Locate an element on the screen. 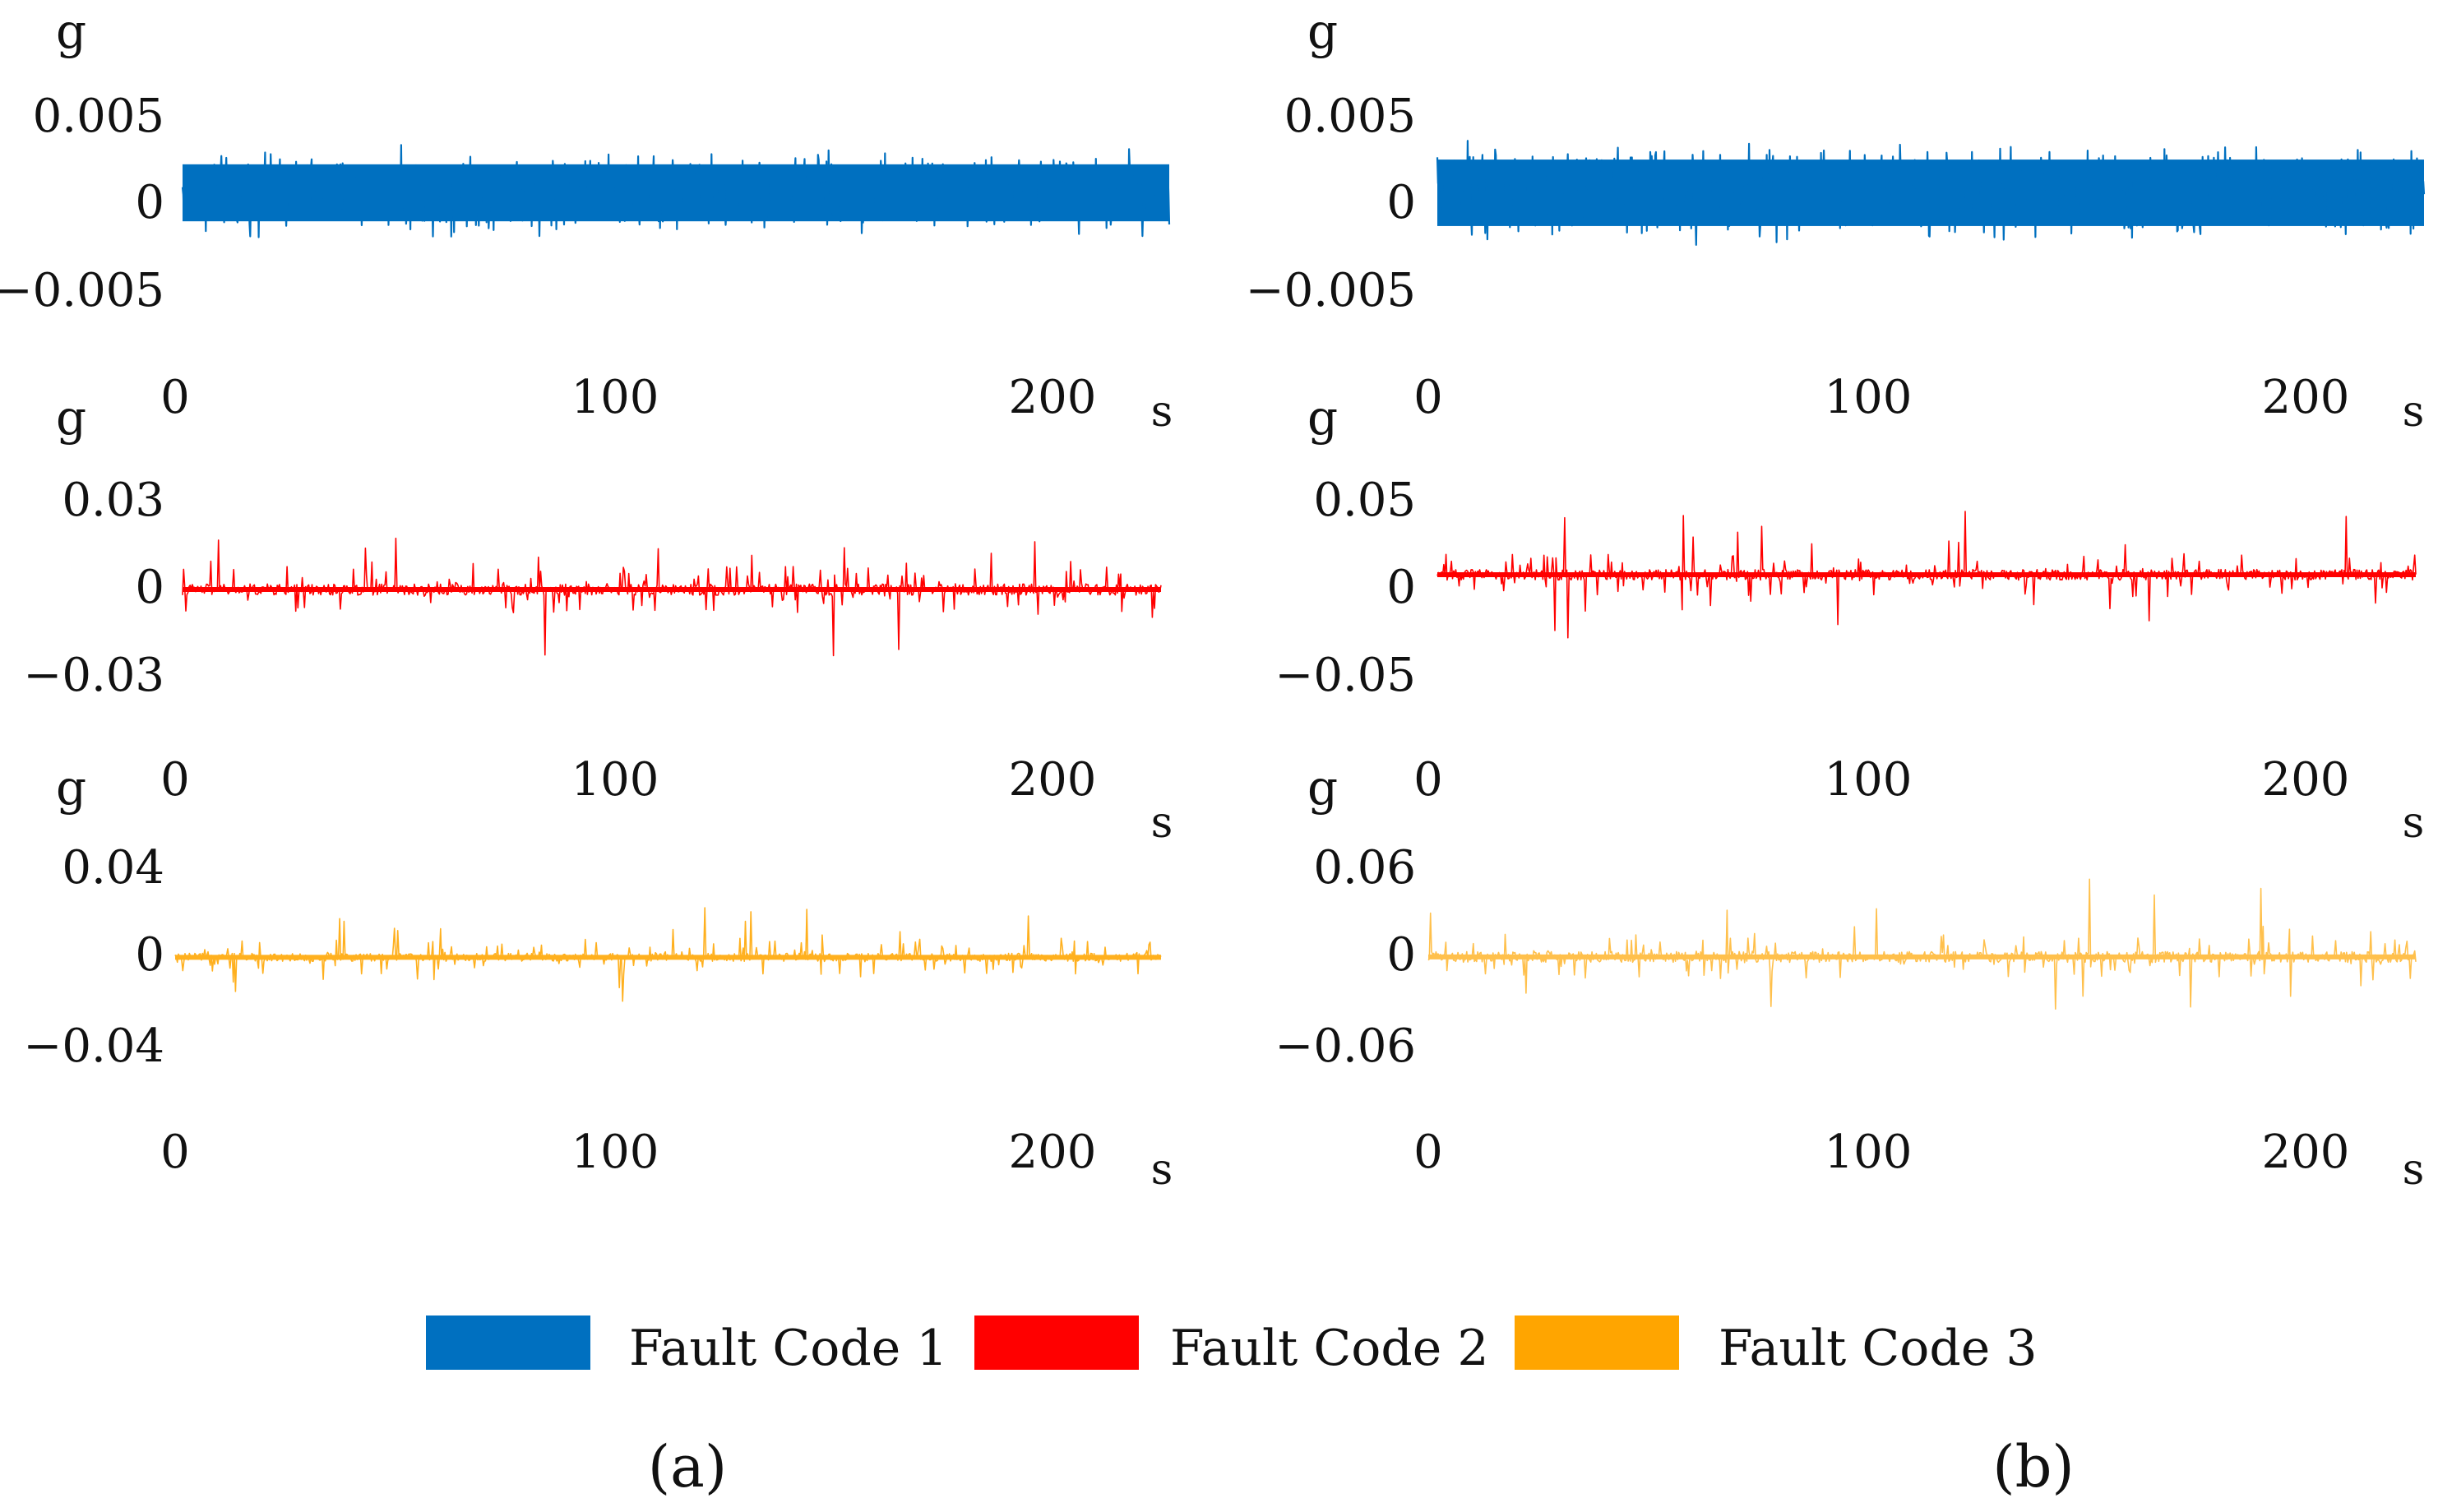  ytick-top-b2: 0.05 is located at coordinates (1365, 500).